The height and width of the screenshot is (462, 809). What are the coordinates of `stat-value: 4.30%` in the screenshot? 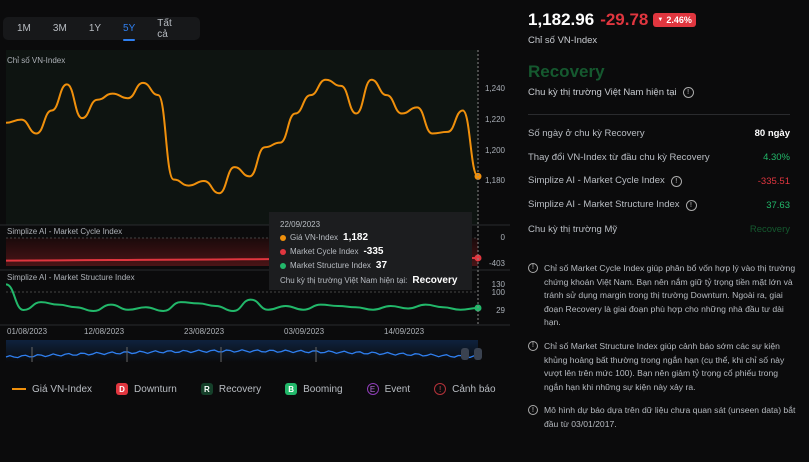 It's located at (776, 157).